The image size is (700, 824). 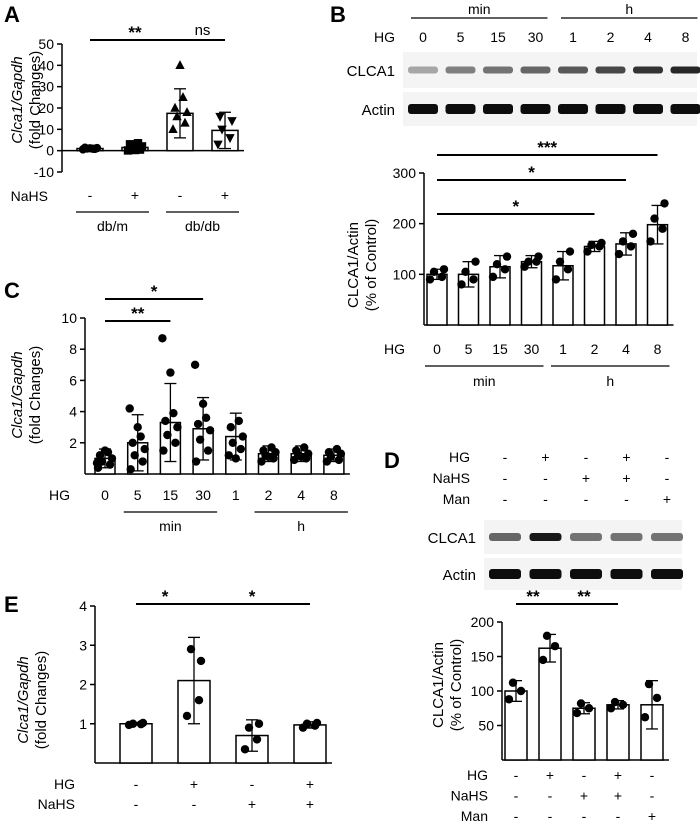 I want to click on row-category: 5, so click(x=138, y=495).